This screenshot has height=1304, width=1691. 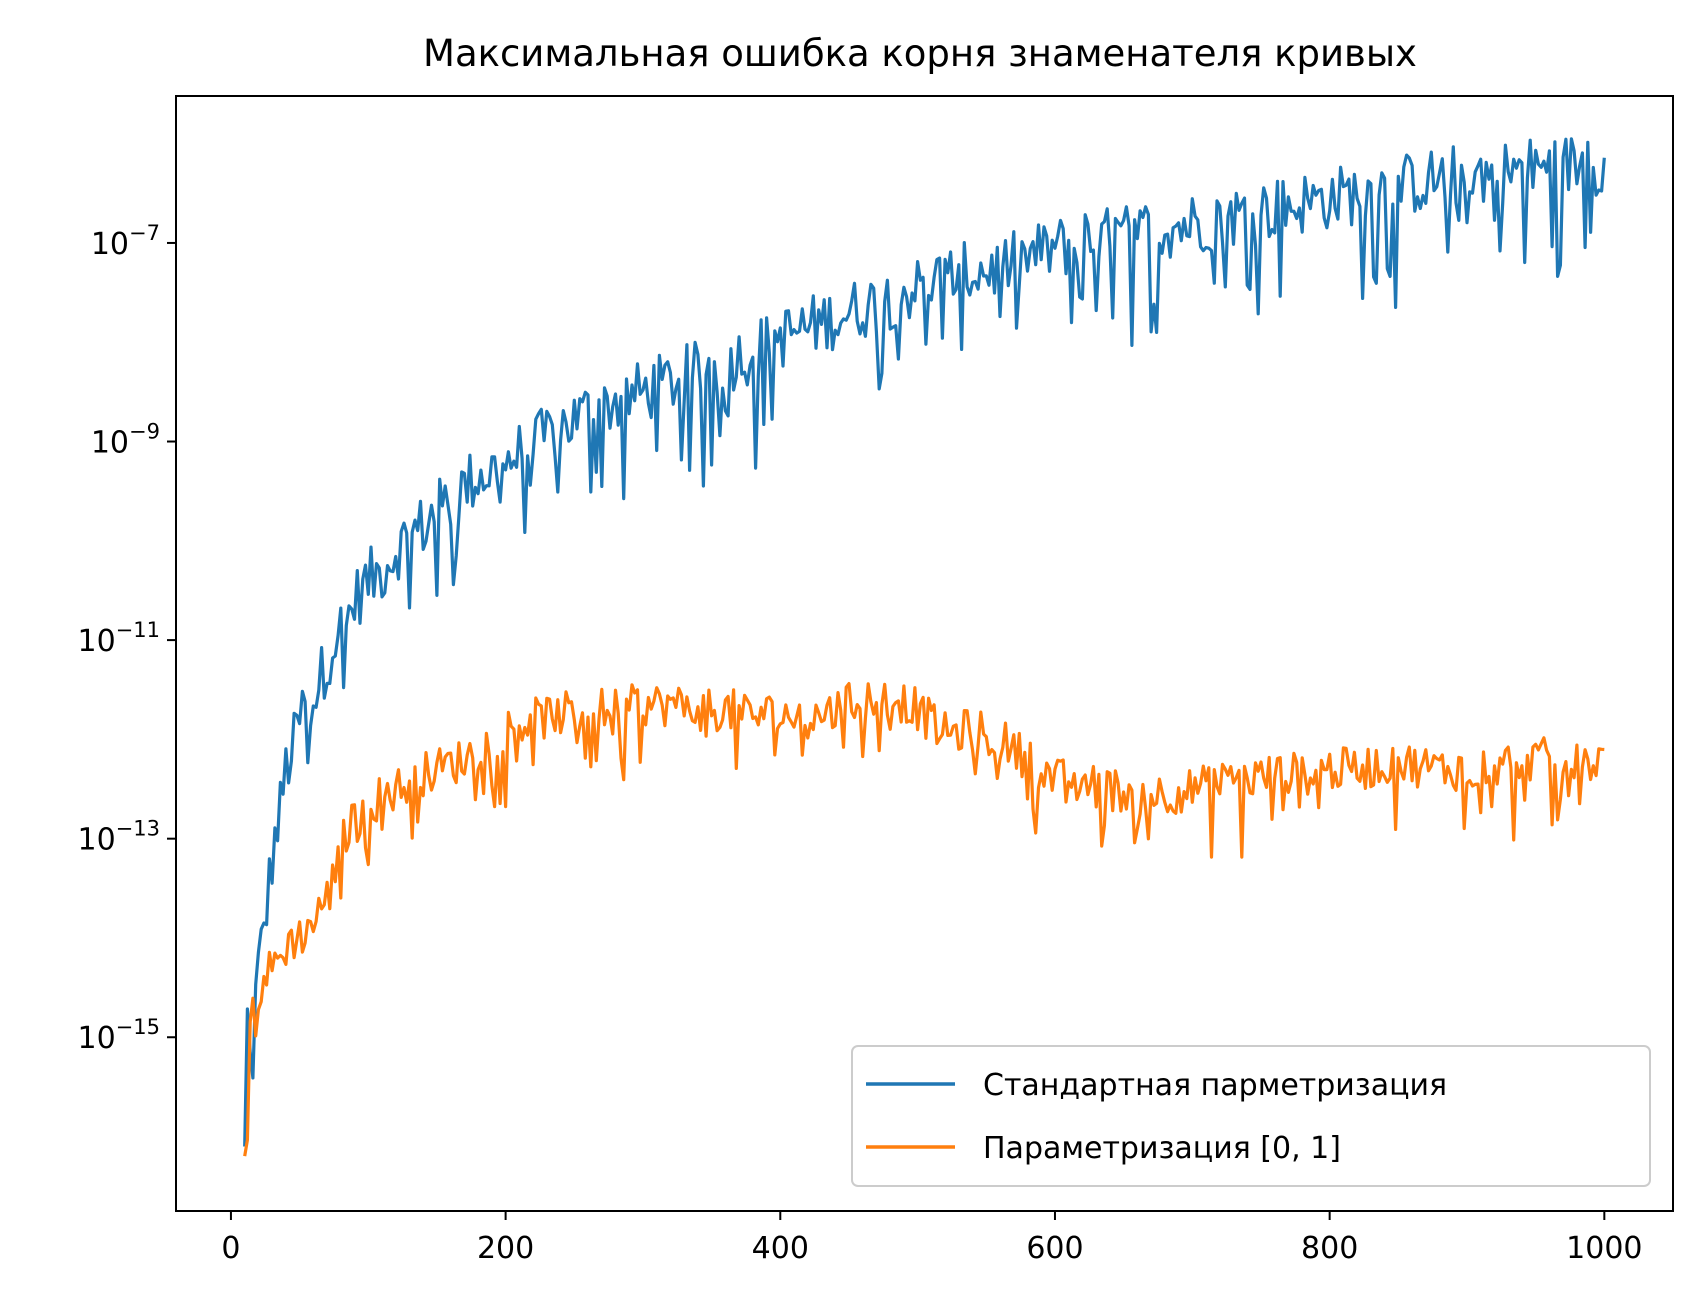 What do you see at coordinates (118, 1035) in the screenshot?
I see `y-tick-label: 10⁻¹⁵` at bounding box center [118, 1035].